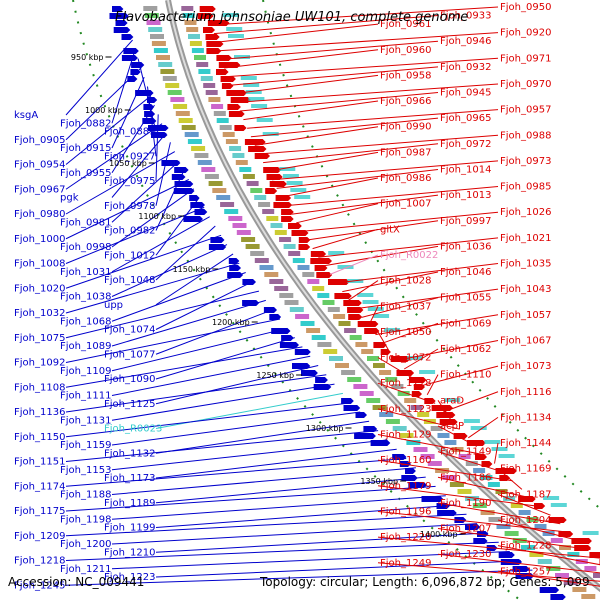  Describe the element at coordinates (39, 288) in the screenshot. I see `left-gene-label: Fjoh_1020` at that location.